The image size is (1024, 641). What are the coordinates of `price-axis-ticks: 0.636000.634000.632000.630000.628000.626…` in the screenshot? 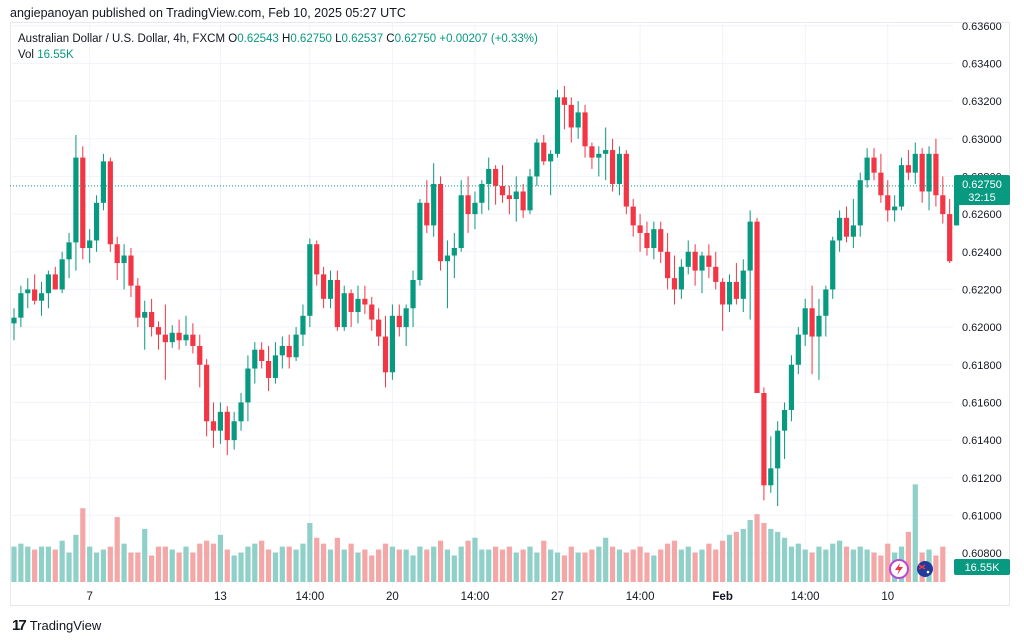 It's located at (982, 290).